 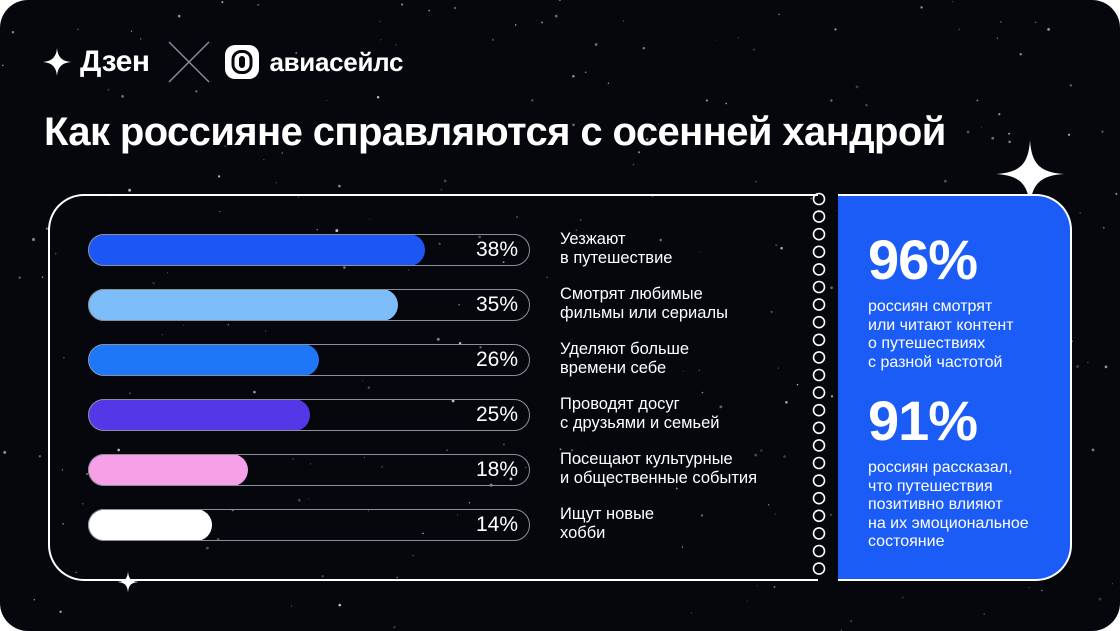 I want to click on brand-row: Дзен авиасейлс, so click(x=222, y=62).